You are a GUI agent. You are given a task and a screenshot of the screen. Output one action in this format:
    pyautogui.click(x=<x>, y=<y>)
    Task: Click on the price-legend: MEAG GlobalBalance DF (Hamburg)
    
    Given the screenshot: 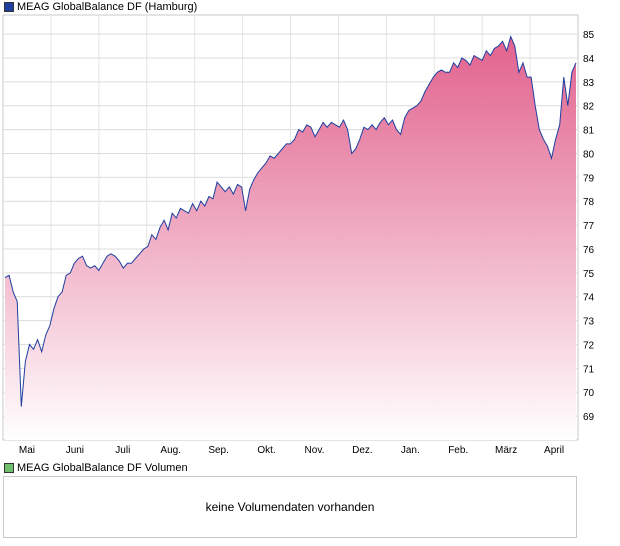 What is the action you would take?
    pyautogui.click(x=100, y=7)
    